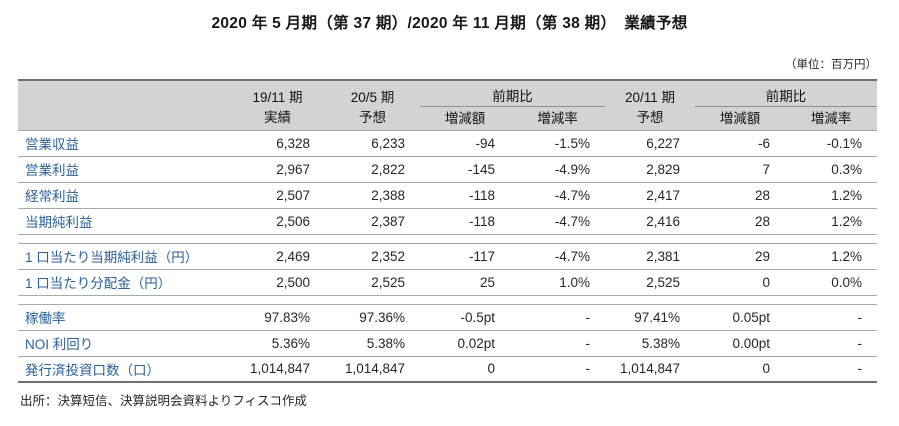 Image resolution: width=899 pixels, height=426 pixels. Describe the element at coordinates (372, 256) in the screenshot. I see `cell-value: 2,352` at that location.